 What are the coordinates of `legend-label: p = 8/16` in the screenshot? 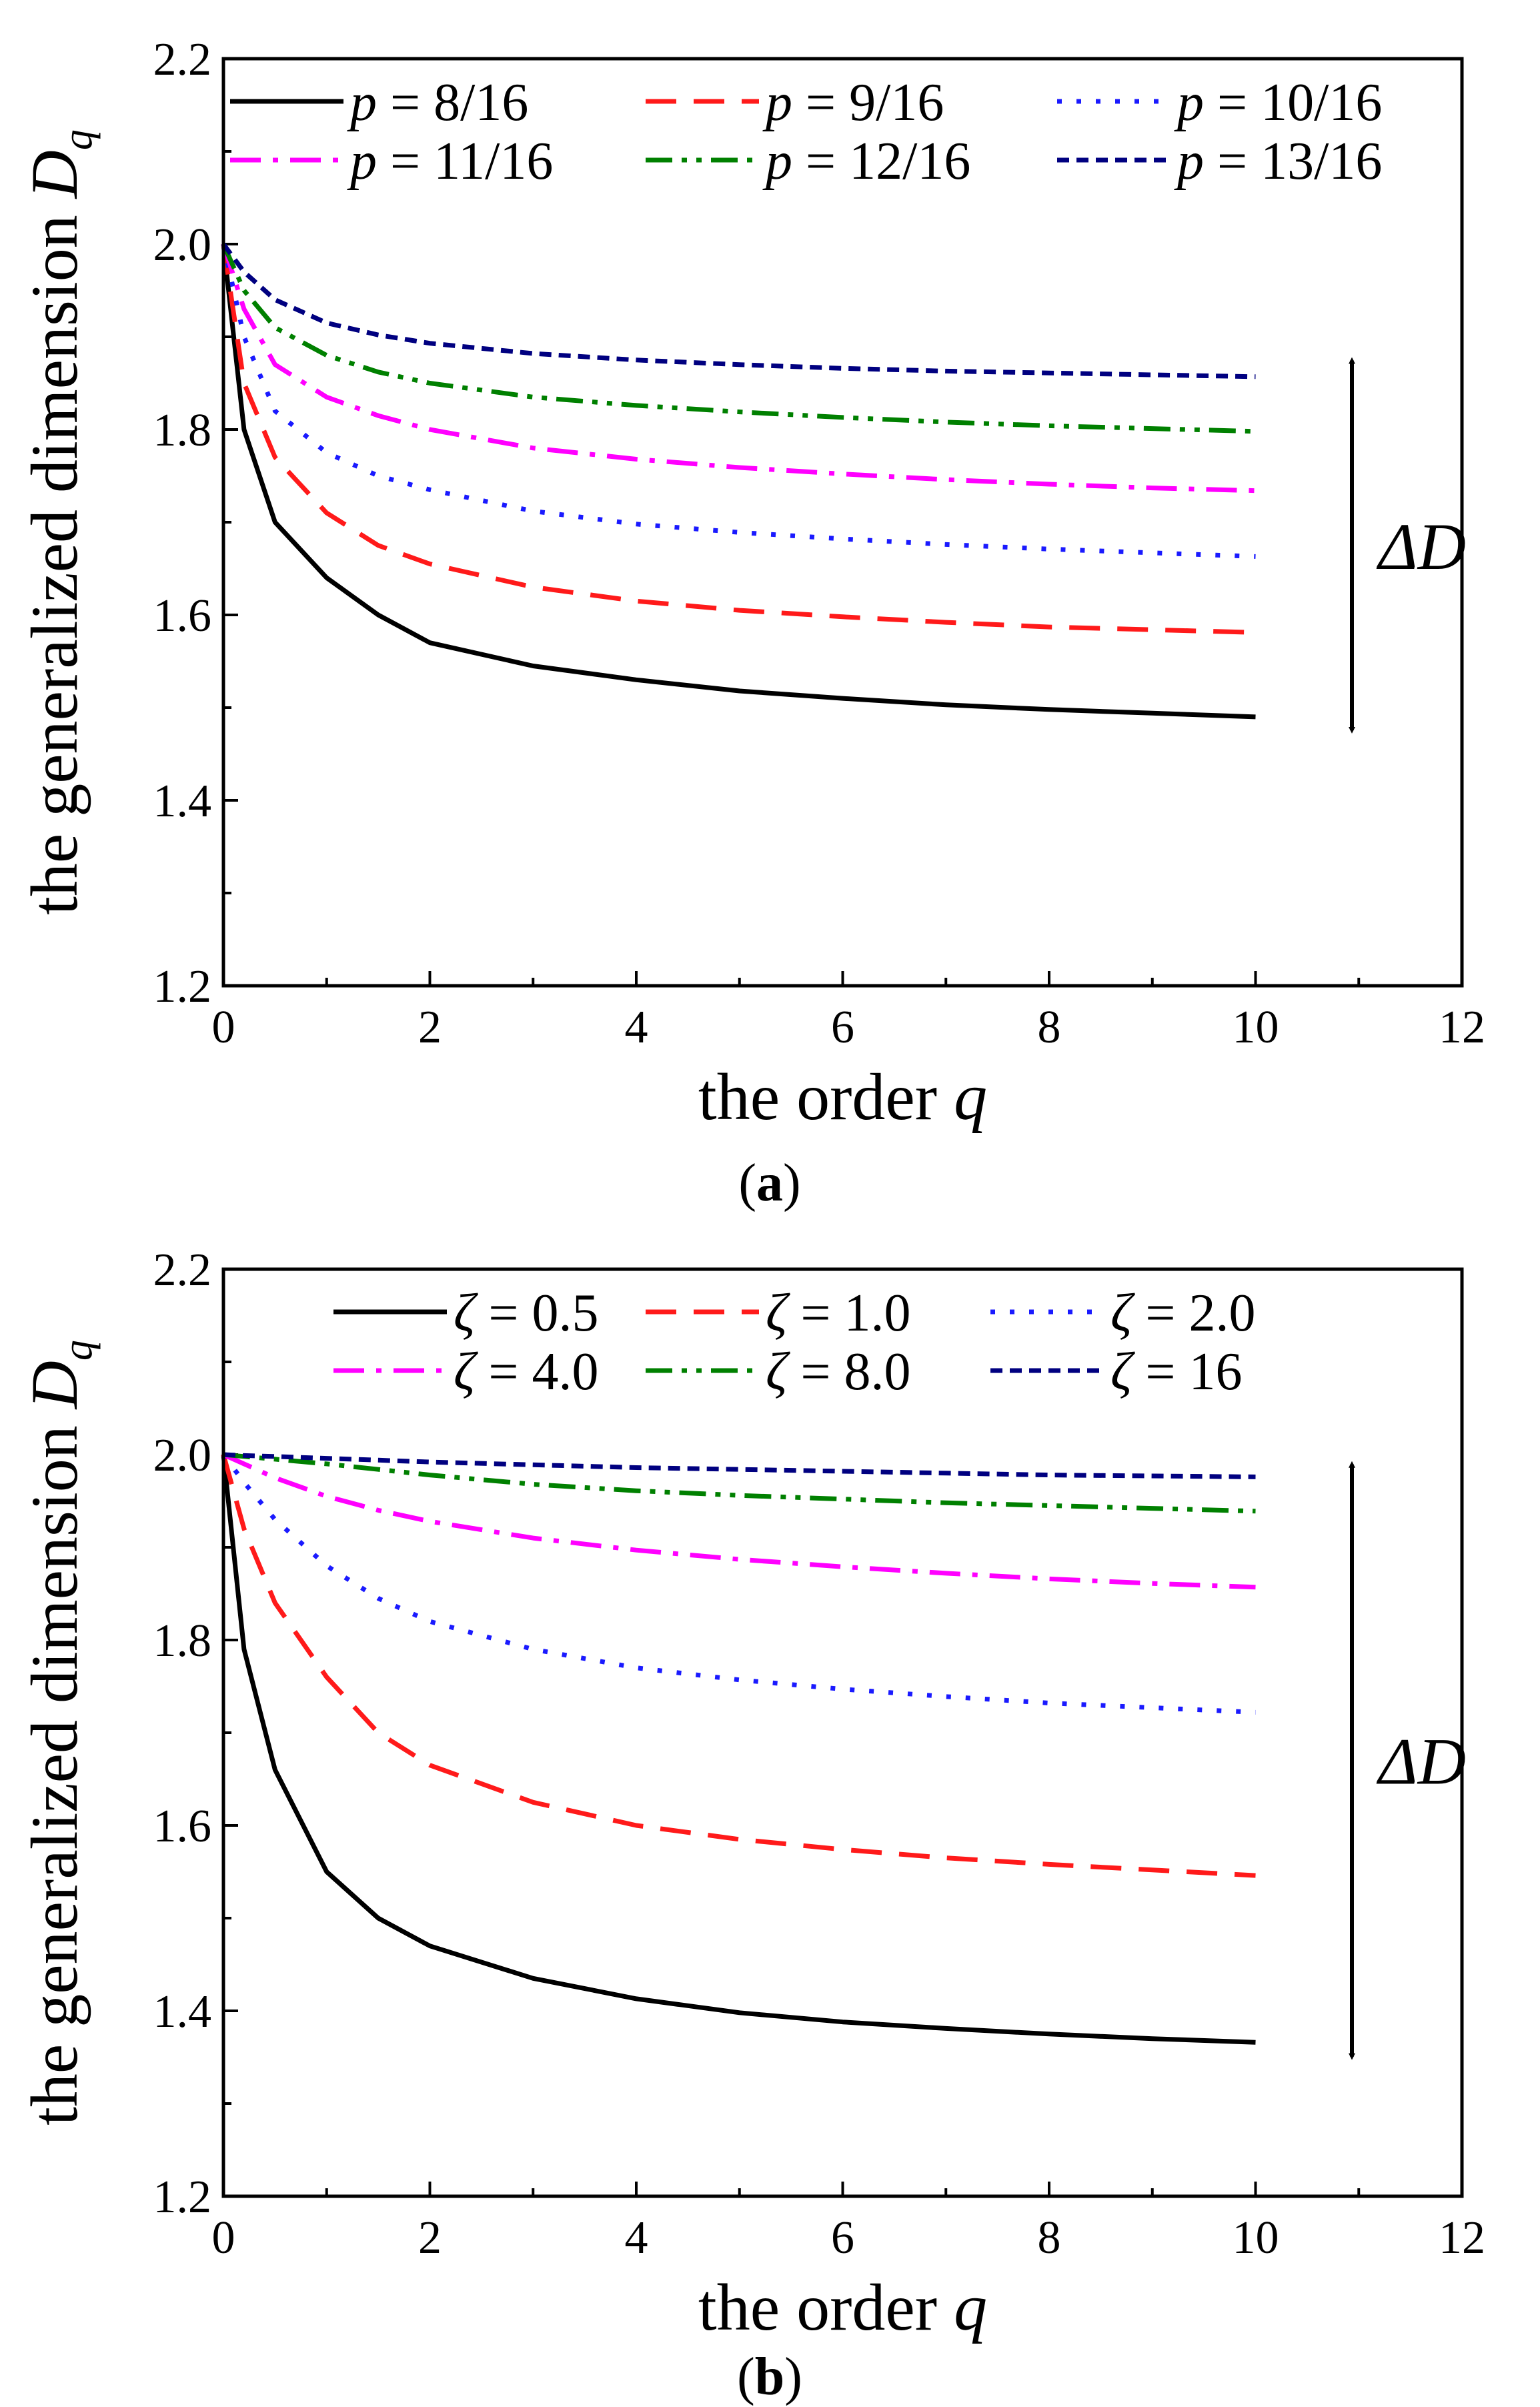 It's located at (438, 103).